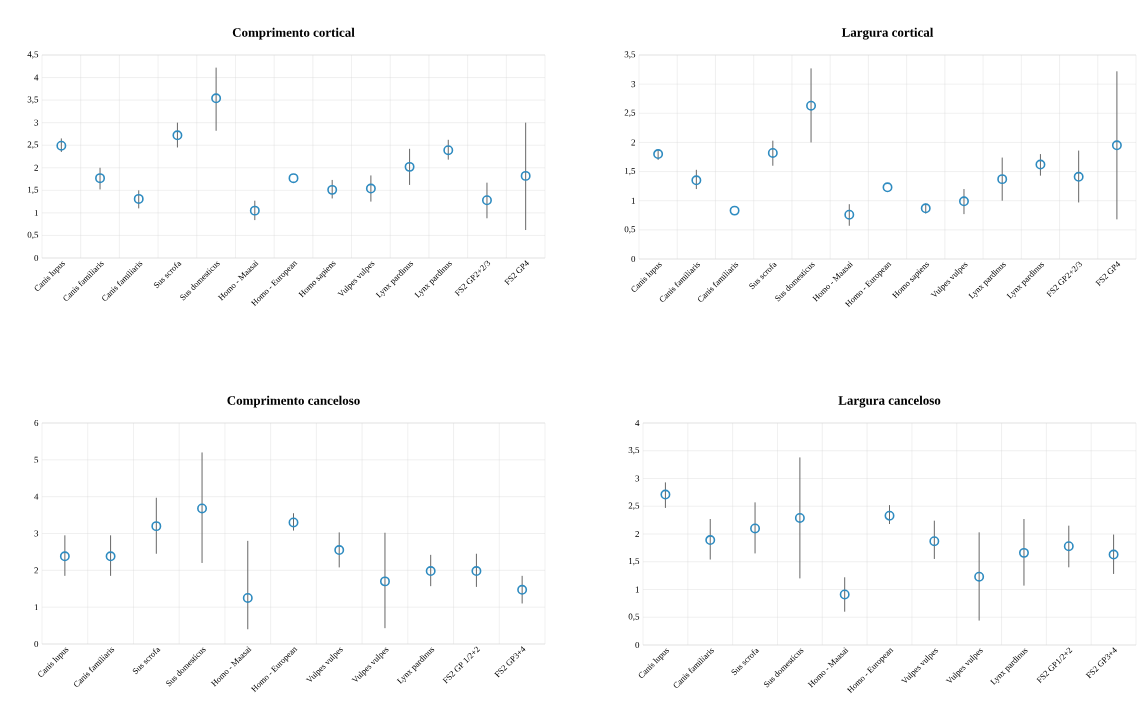 The height and width of the screenshot is (727, 1142). Describe the element at coordinates (887, 33) in the screenshot. I see `chart-title: Largura cortical` at that location.